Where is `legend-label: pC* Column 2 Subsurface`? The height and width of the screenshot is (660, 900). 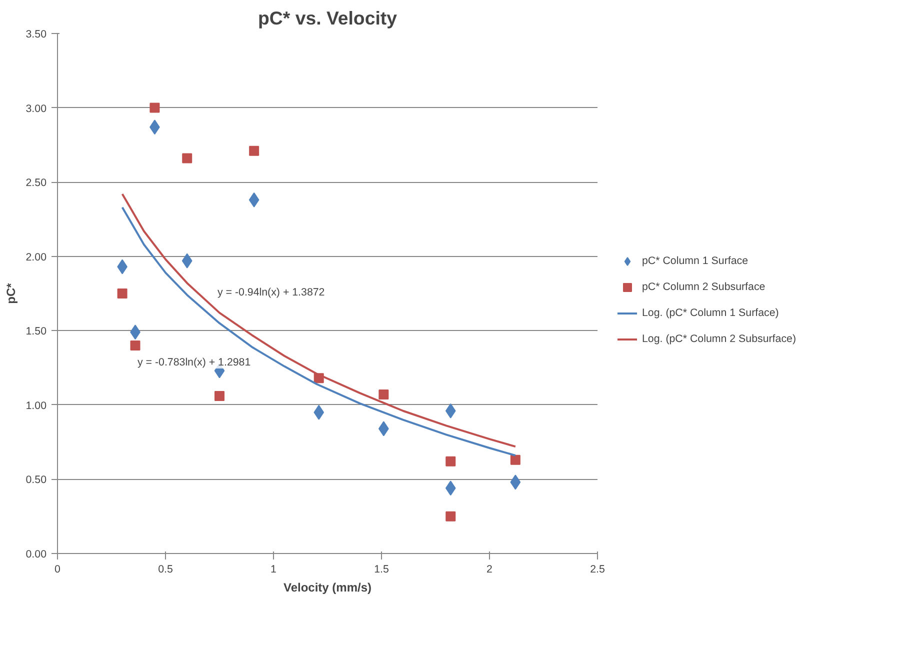 legend-label: pC* Column 2 Subsurface is located at coordinates (704, 286).